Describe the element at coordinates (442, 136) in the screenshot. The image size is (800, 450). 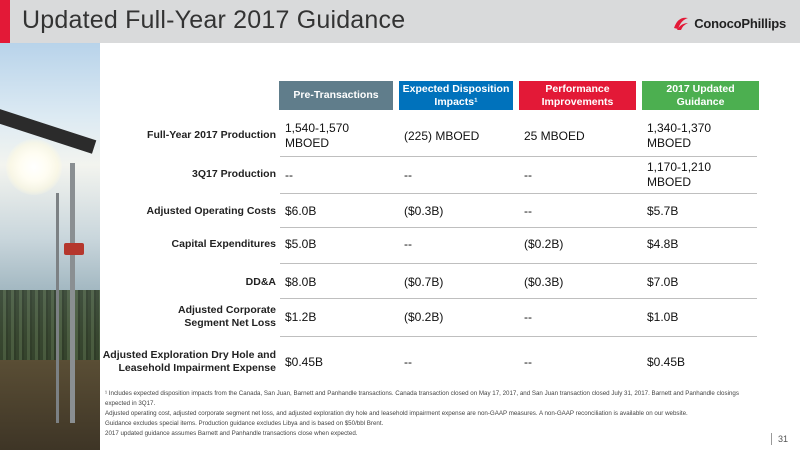
I see `cell-fy-production-disposition: (225) MBOED` at that location.